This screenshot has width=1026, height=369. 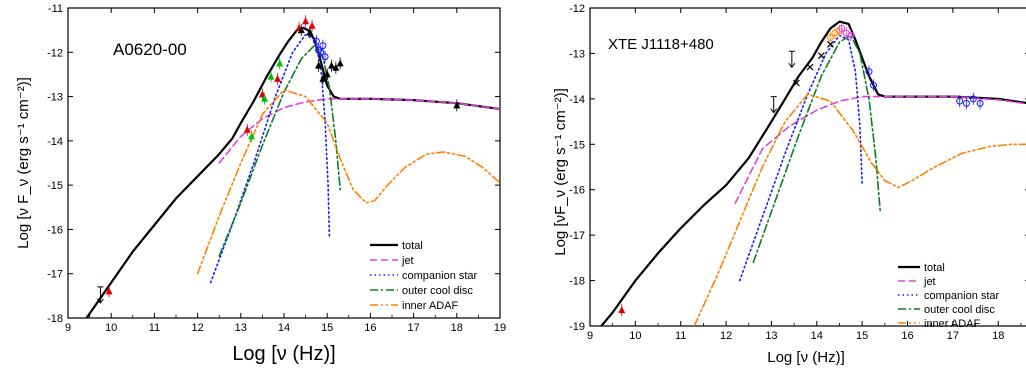 I want to click on legend-label: companion star, so click(x=440, y=276).